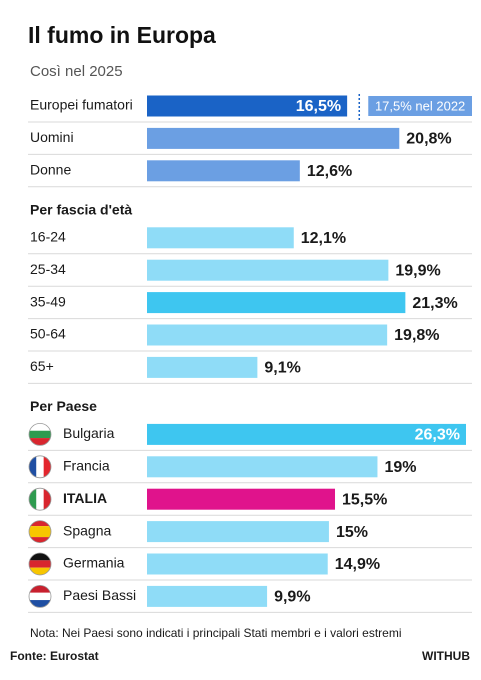 This screenshot has height=680, width=481. What do you see at coordinates (42, 366) in the screenshot?
I see `category-label: 65+` at bounding box center [42, 366].